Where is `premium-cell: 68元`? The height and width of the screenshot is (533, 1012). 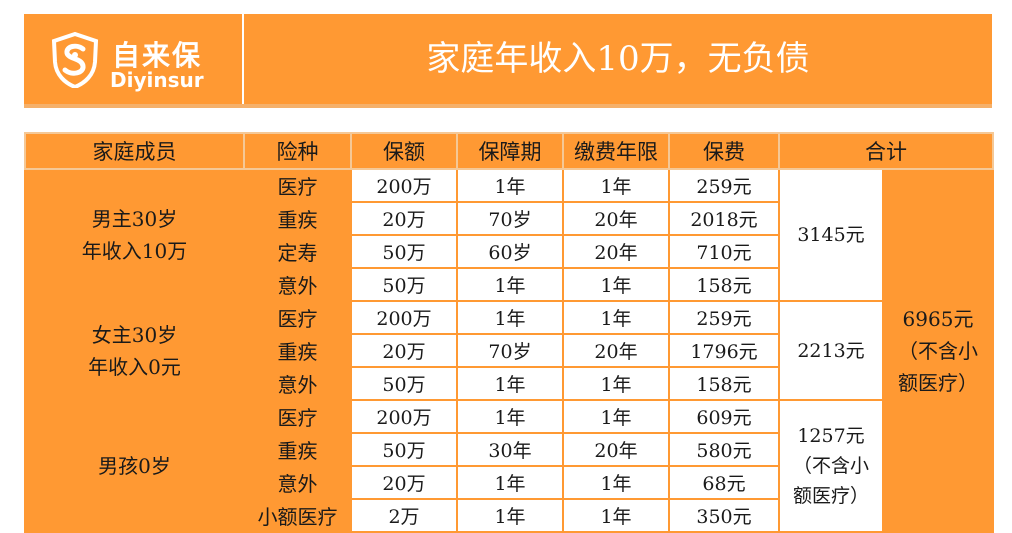
premium-cell: 68元 is located at coordinates (724, 482).